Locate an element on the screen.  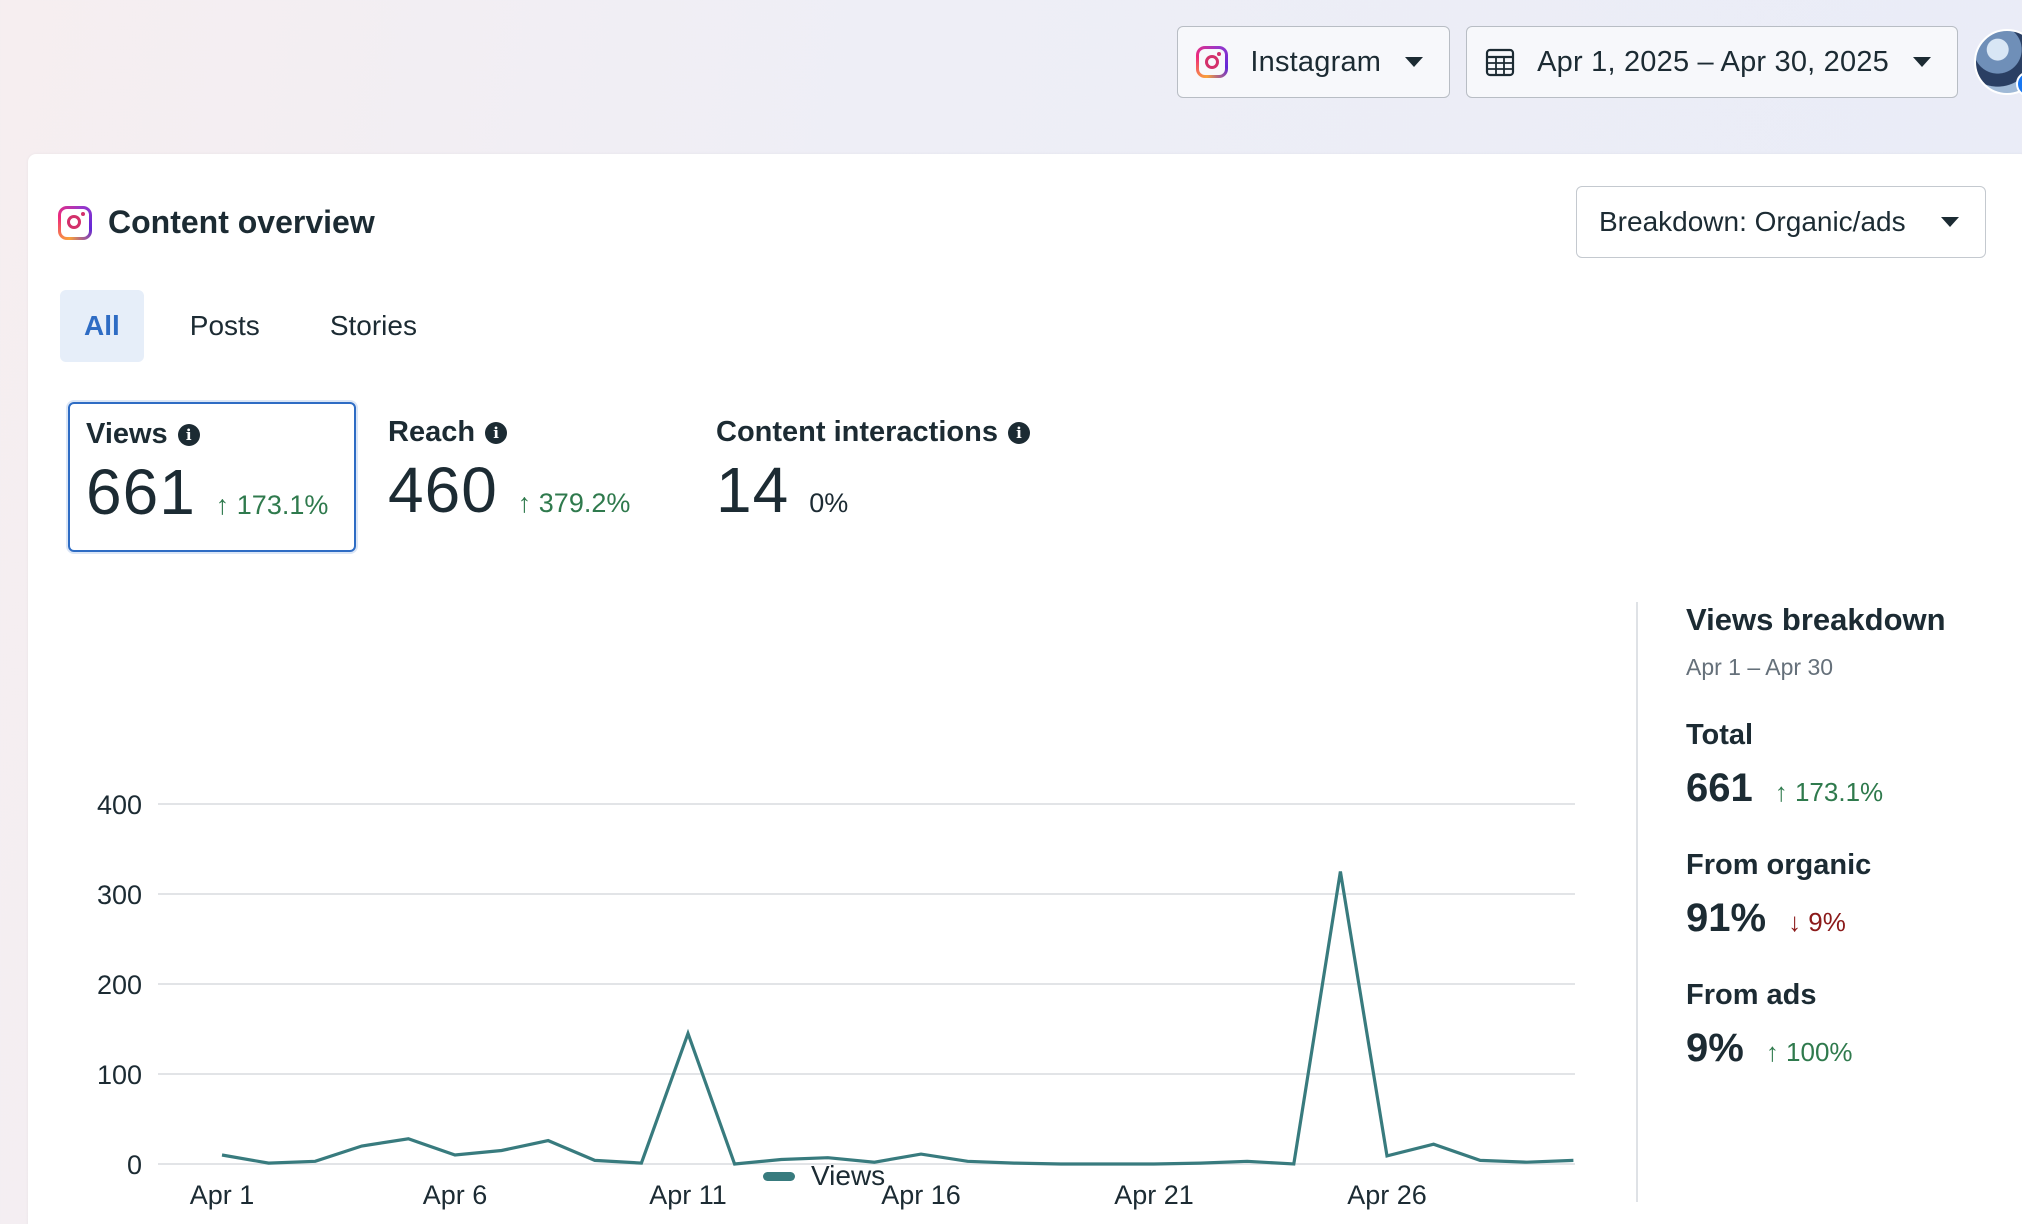
breakdown-label: Total is located at coordinates (1720, 735).